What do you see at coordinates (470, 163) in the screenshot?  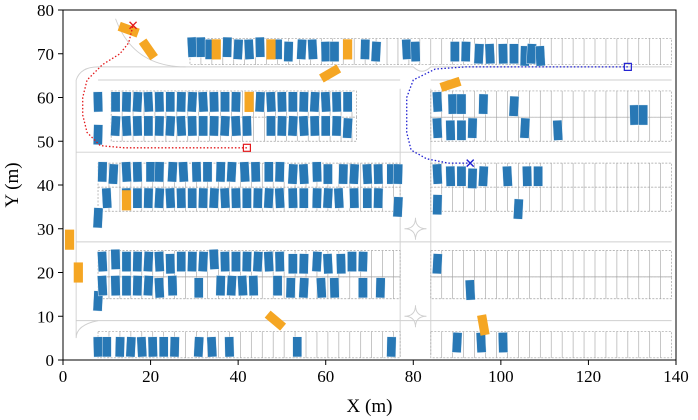 I see `route2-goal-marker` at bounding box center [470, 163].